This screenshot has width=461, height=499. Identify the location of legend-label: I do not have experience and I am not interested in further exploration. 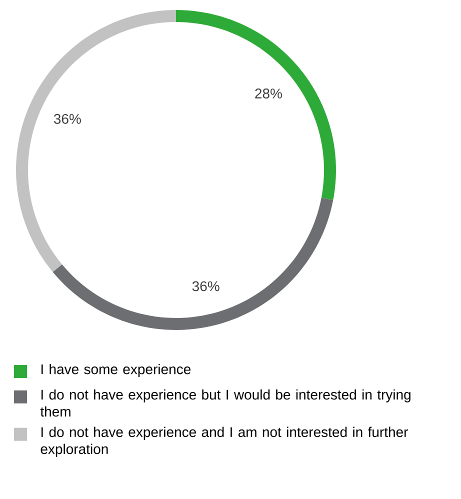
(224, 441).